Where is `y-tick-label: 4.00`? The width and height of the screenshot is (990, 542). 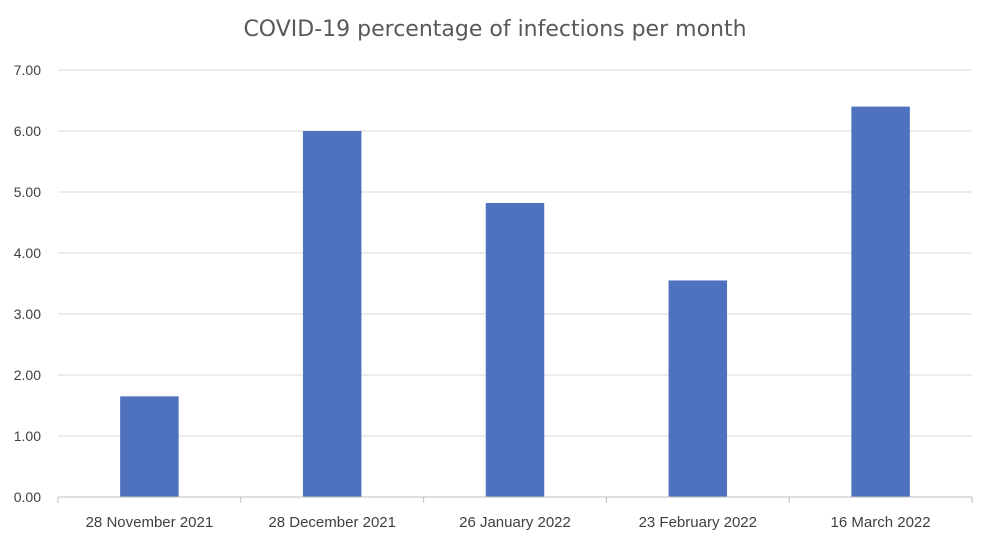 y-tick-label: 4.00 is located at coordinates (27, 253).